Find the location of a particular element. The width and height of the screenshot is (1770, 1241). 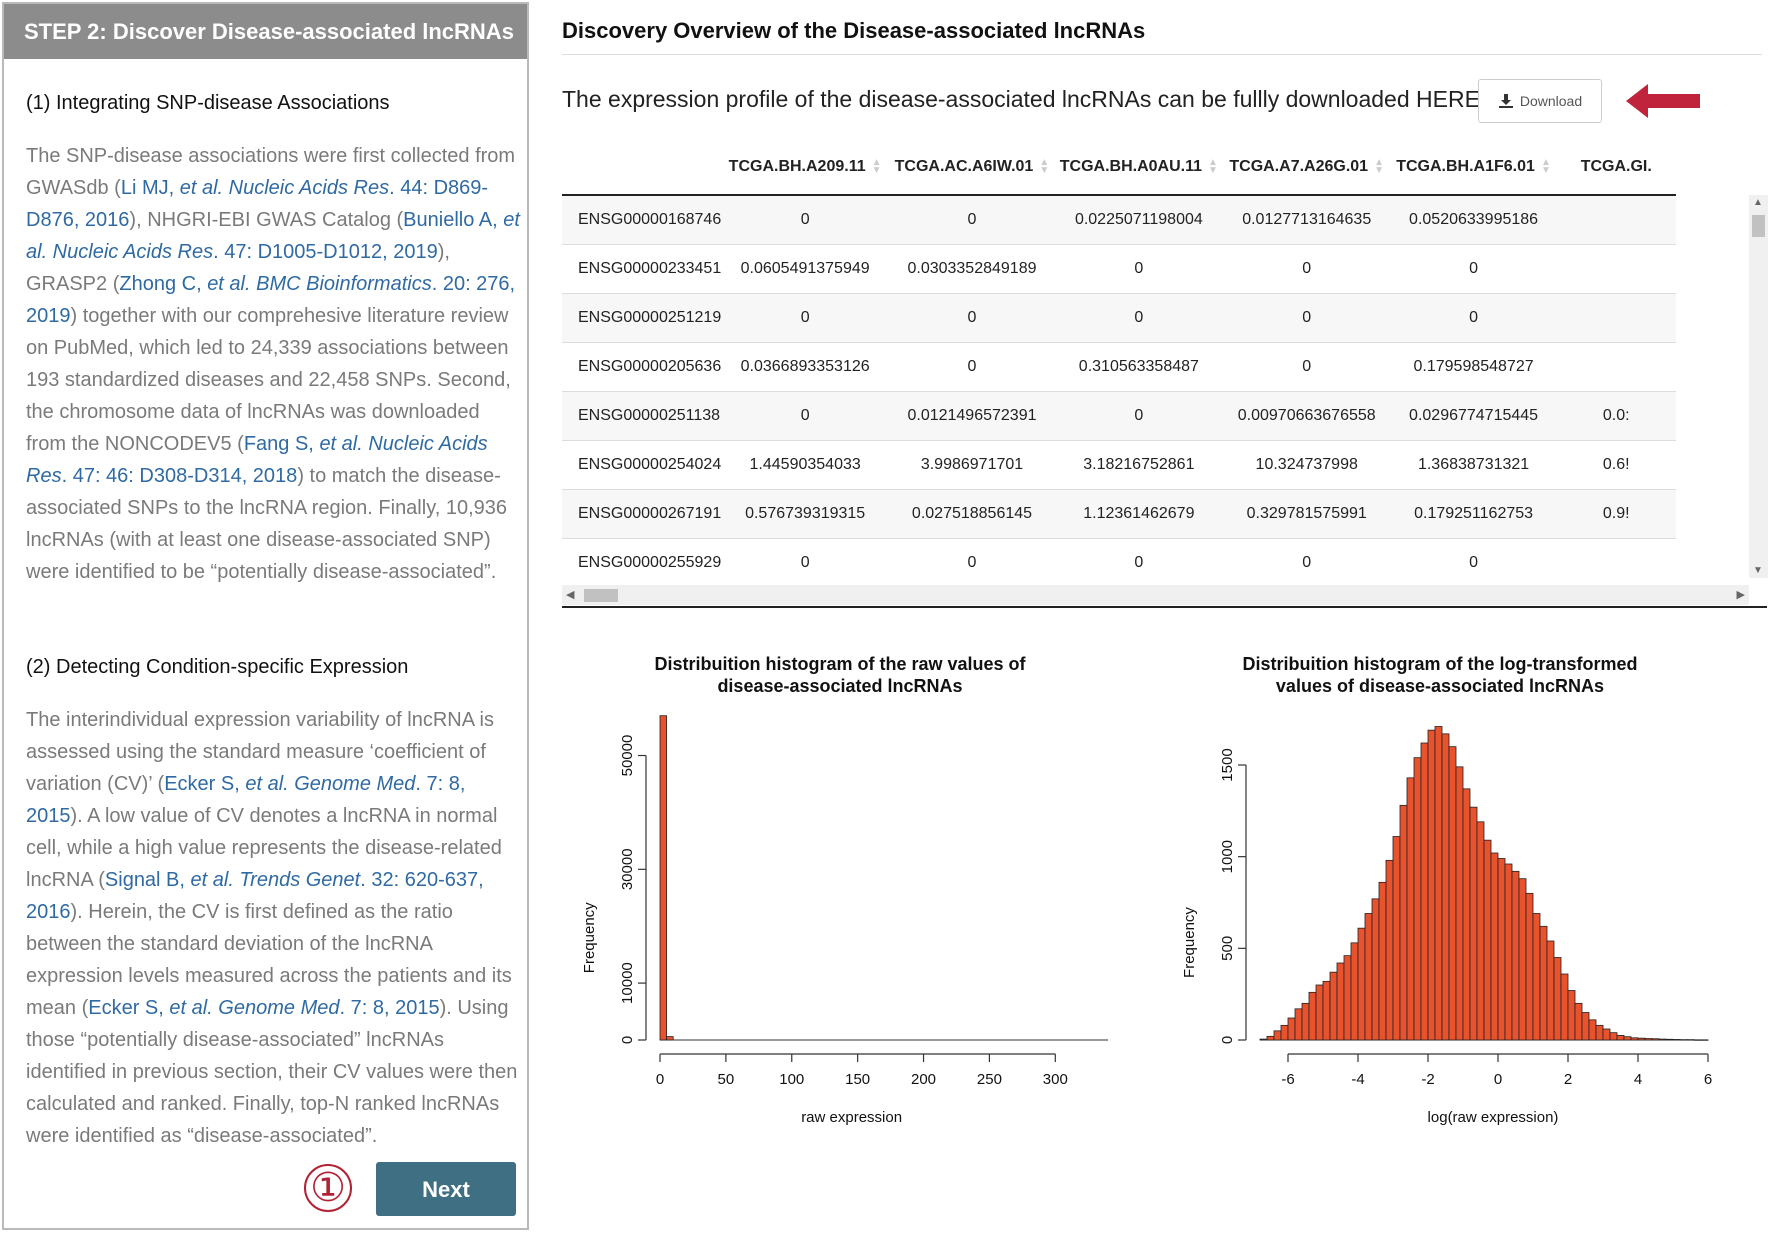

reference-link: Fang S, is located at coordinates (281, 444).